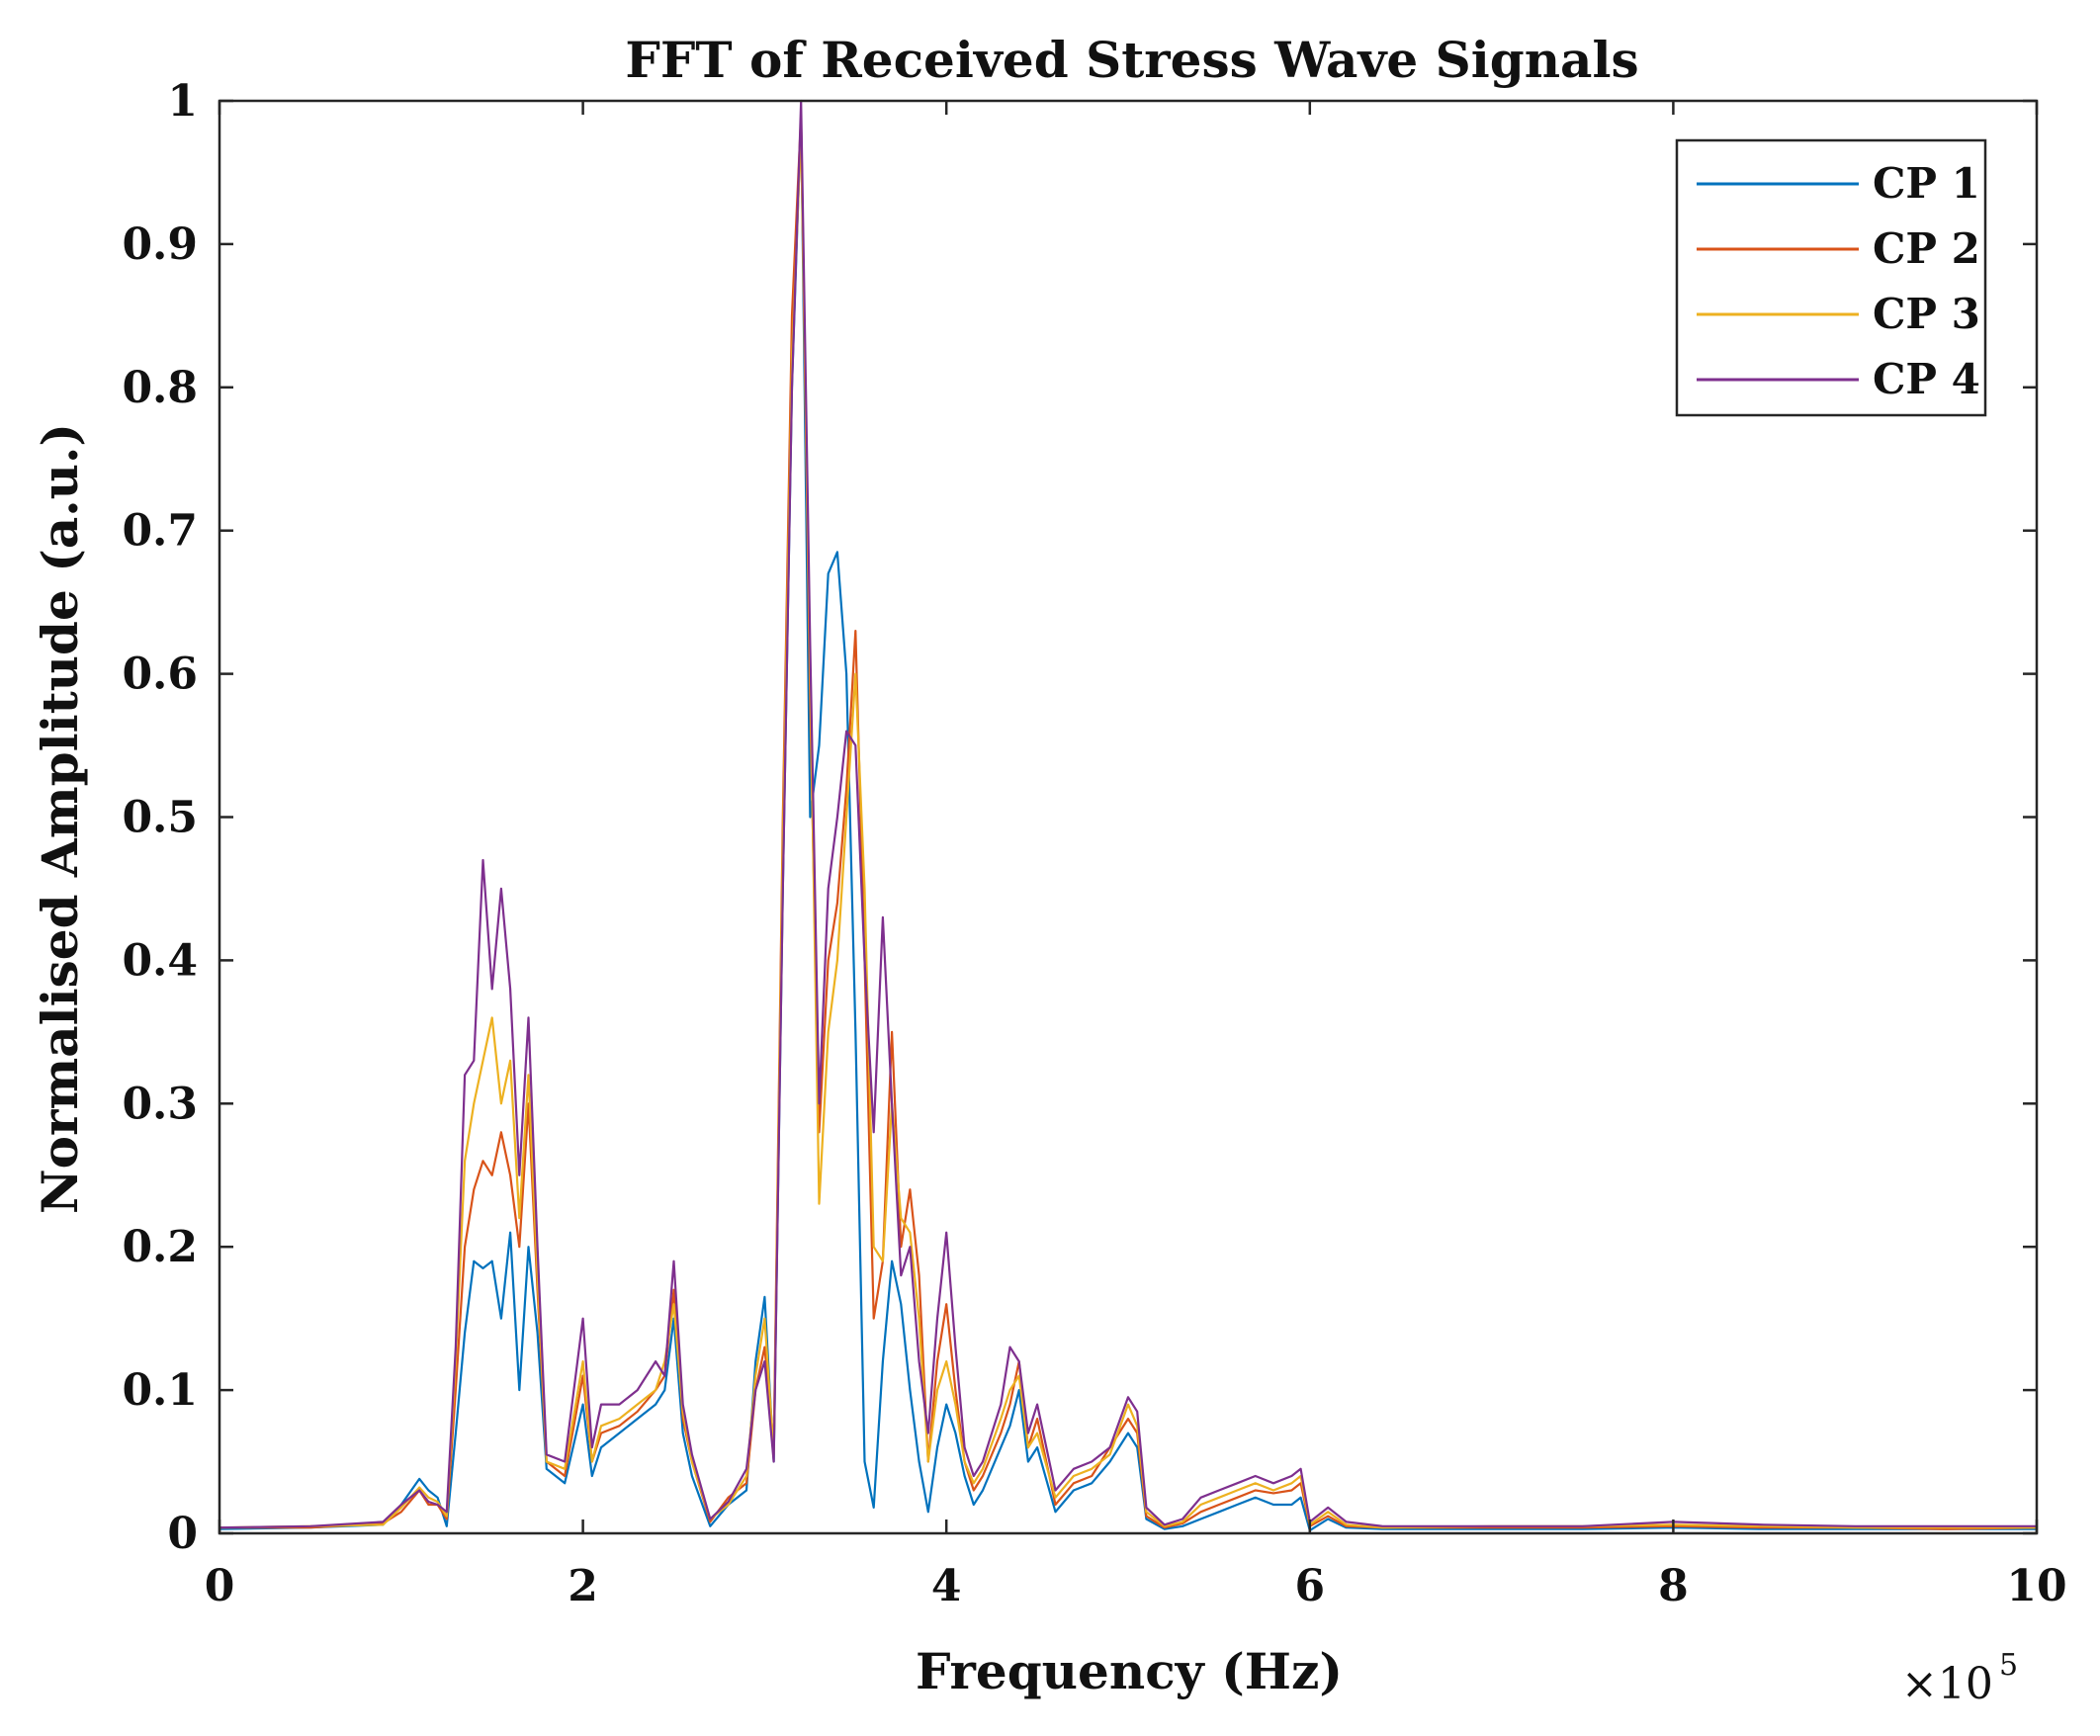 The image size is (2100, 1736). What do you see at coordinates (160, 675) in the screenshot?
I see `y-tick-label: 0.6` at bounding box center [160, 675].